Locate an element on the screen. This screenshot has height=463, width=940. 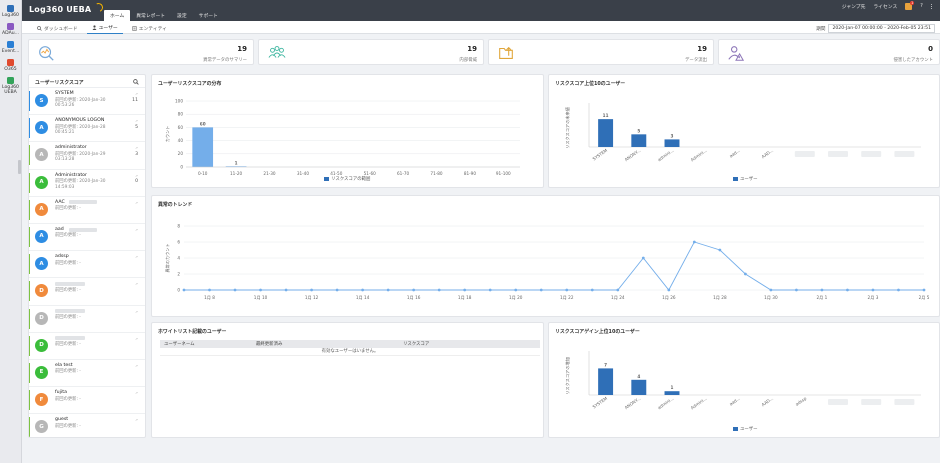
license-link: ライセンス is located at coordinates (885, 7).